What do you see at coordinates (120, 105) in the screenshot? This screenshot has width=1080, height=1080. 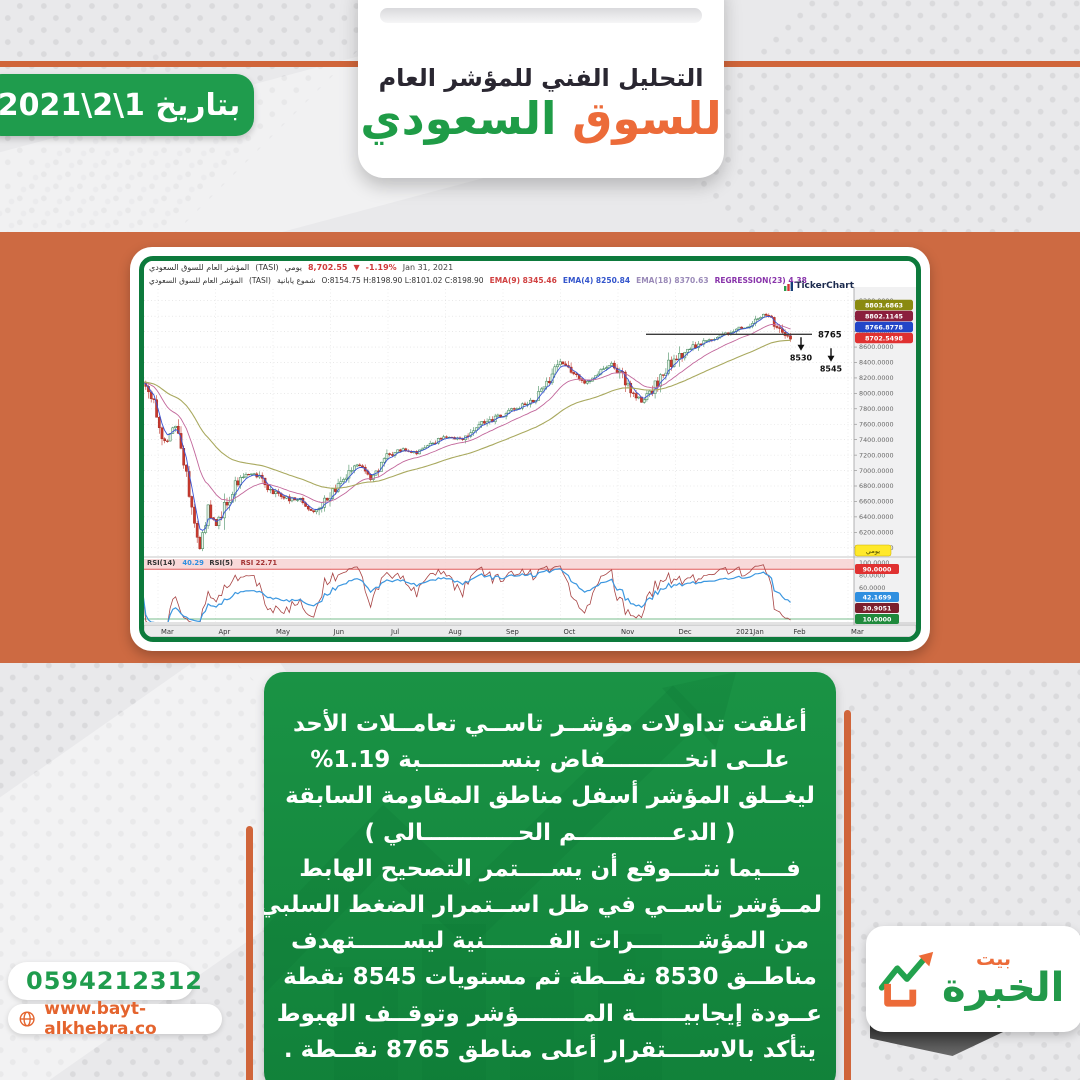 I see `date-label: بتاريخ 1\2\2021` at bounding box center [120, 105].